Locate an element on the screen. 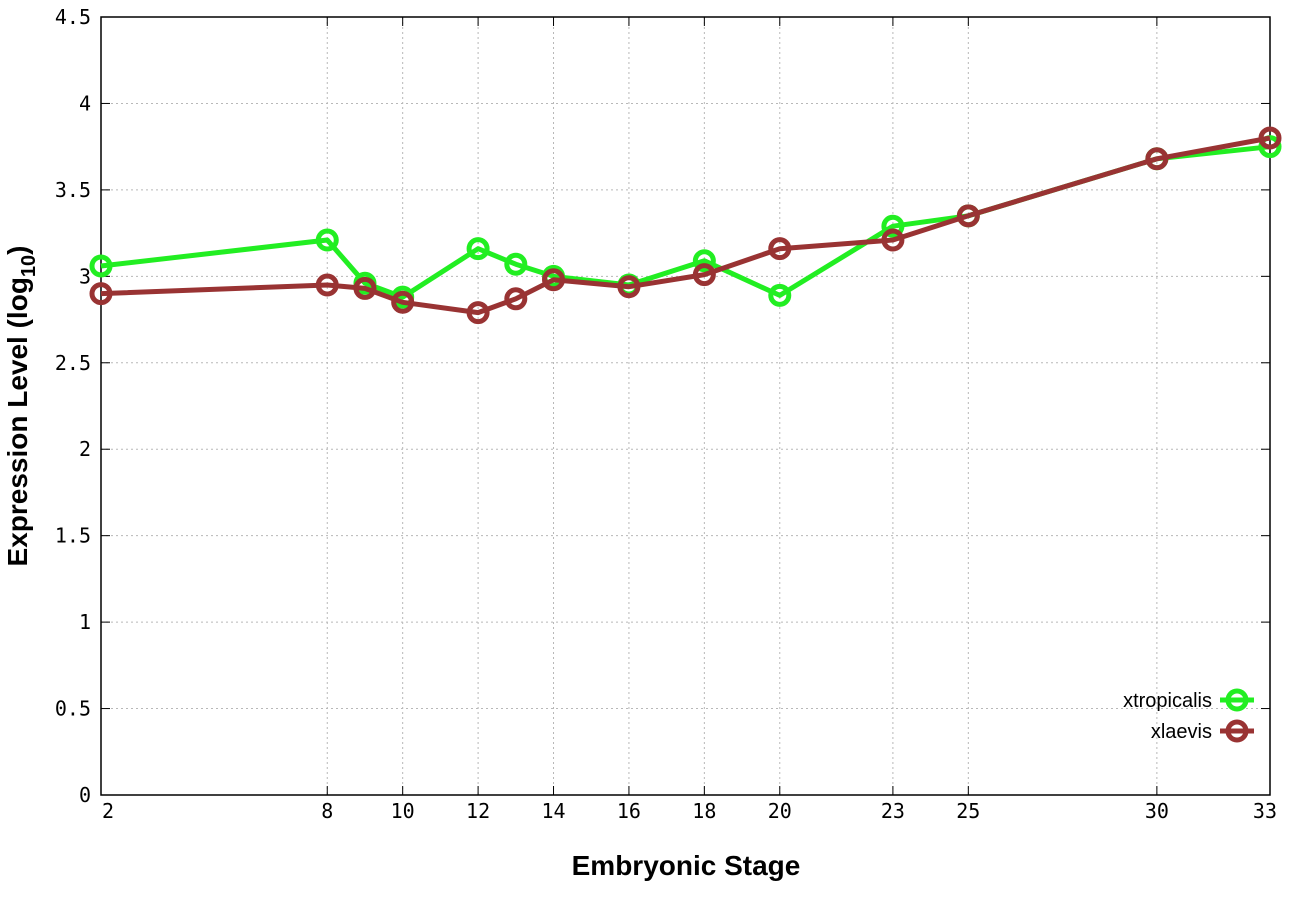 The image size is (1296, 907). y-tick-label-4-5: 4.5 is located at coordinates (73, 17).